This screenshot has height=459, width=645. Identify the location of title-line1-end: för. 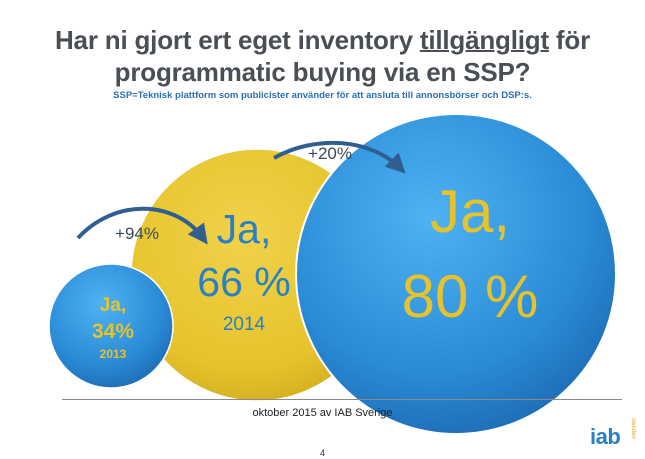
(569, 40).